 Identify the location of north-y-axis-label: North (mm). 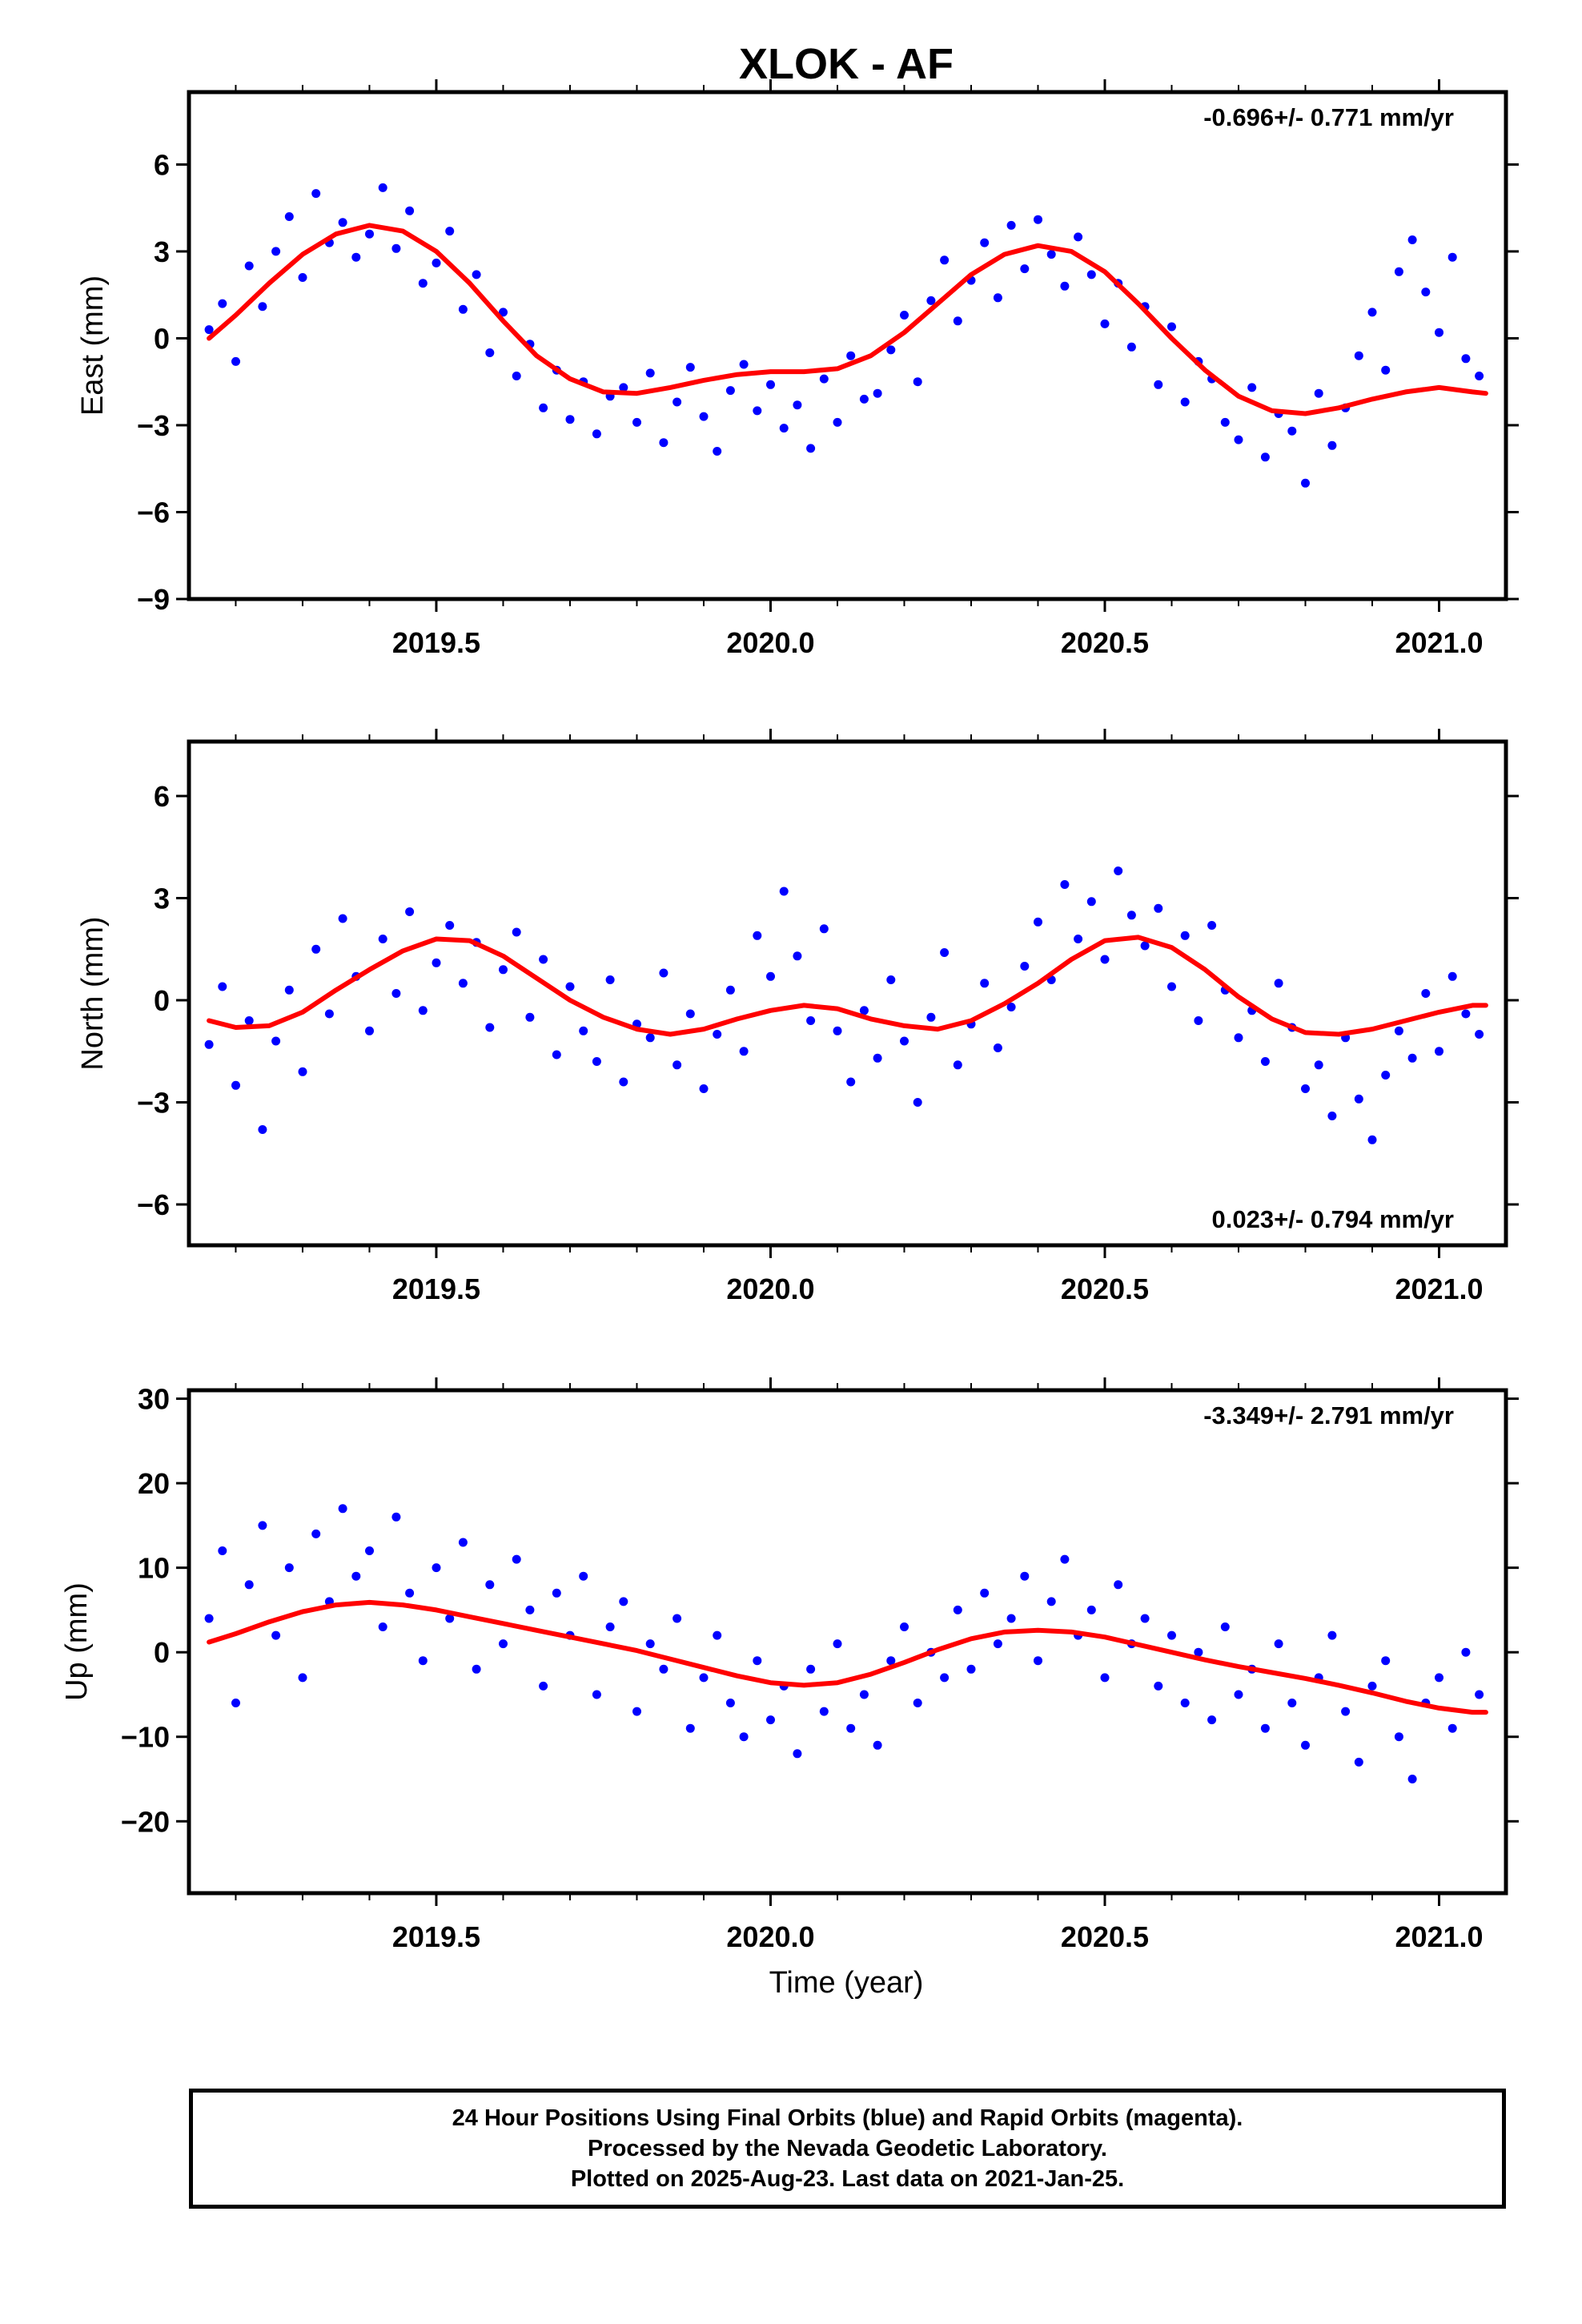
(93, 993).